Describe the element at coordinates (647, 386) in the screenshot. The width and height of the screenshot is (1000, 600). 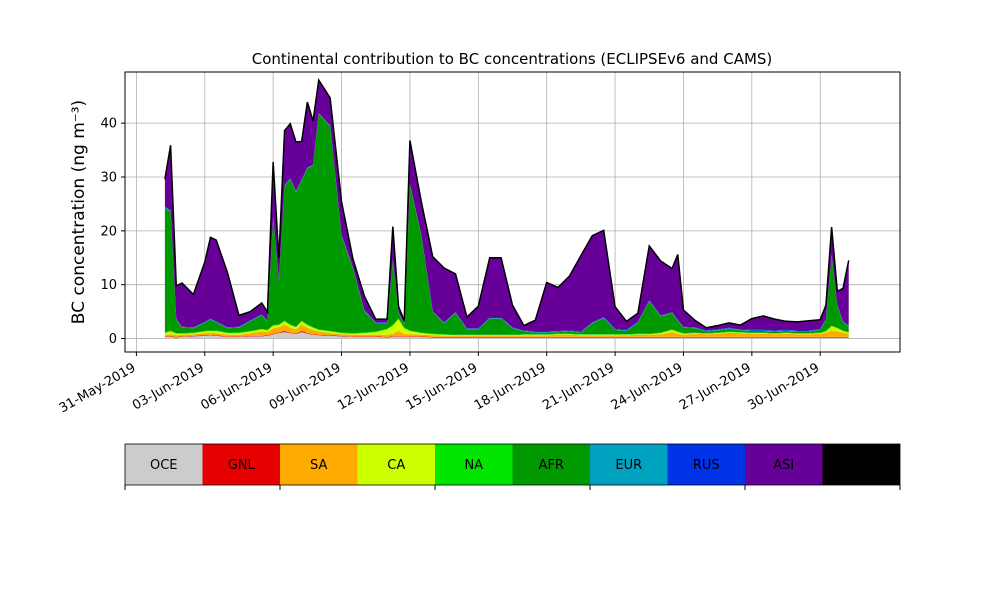
I see `x-tick-label: 24-Jun-2019` at that location.